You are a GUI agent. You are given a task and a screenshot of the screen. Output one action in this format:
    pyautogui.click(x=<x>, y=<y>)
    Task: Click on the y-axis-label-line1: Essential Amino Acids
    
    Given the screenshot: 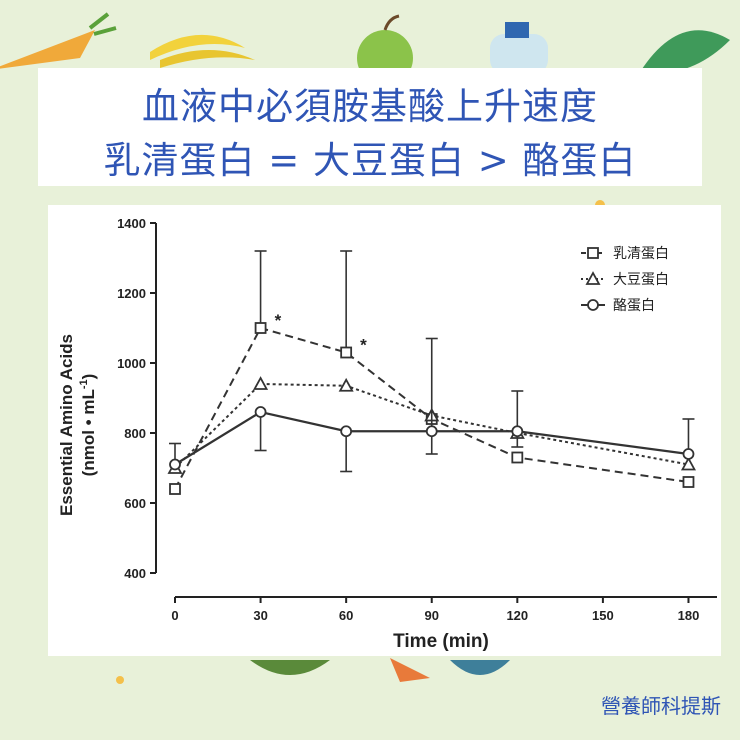 What is the action you would take?
    pyautogui.click(x=66, y=425)
    